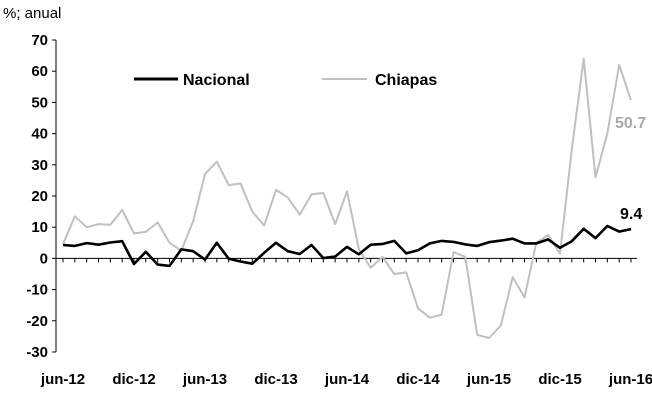 This screenshot has width=652, height=394. I want to click on end-labels: 9.4 50.7, so click(630, 169).